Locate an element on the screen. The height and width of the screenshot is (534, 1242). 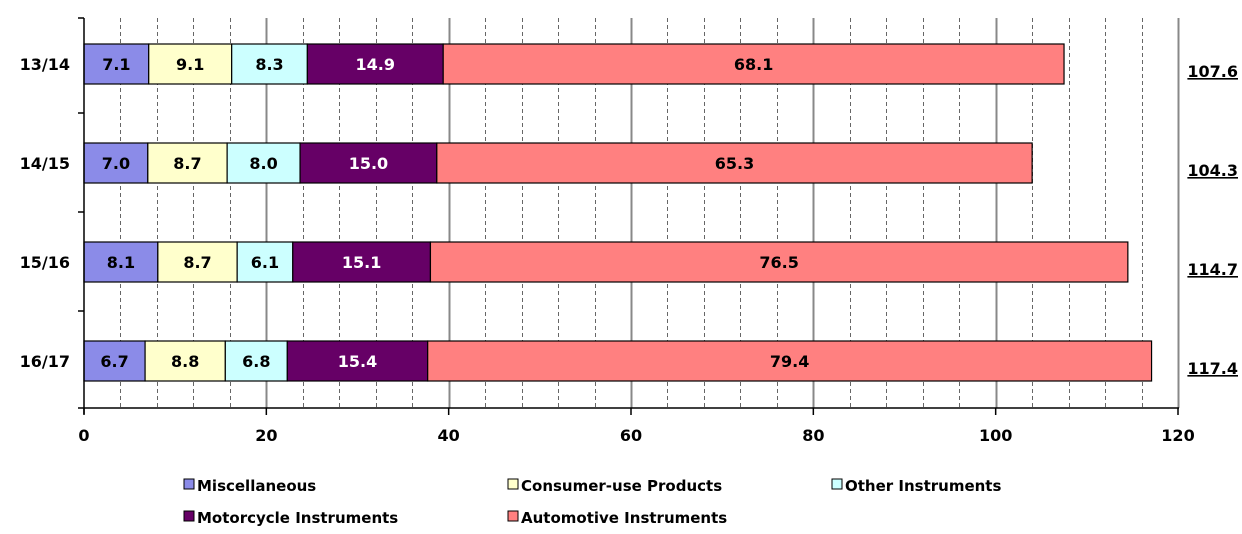
x-tick-label: 120 is located at coordinates (1177, 435).